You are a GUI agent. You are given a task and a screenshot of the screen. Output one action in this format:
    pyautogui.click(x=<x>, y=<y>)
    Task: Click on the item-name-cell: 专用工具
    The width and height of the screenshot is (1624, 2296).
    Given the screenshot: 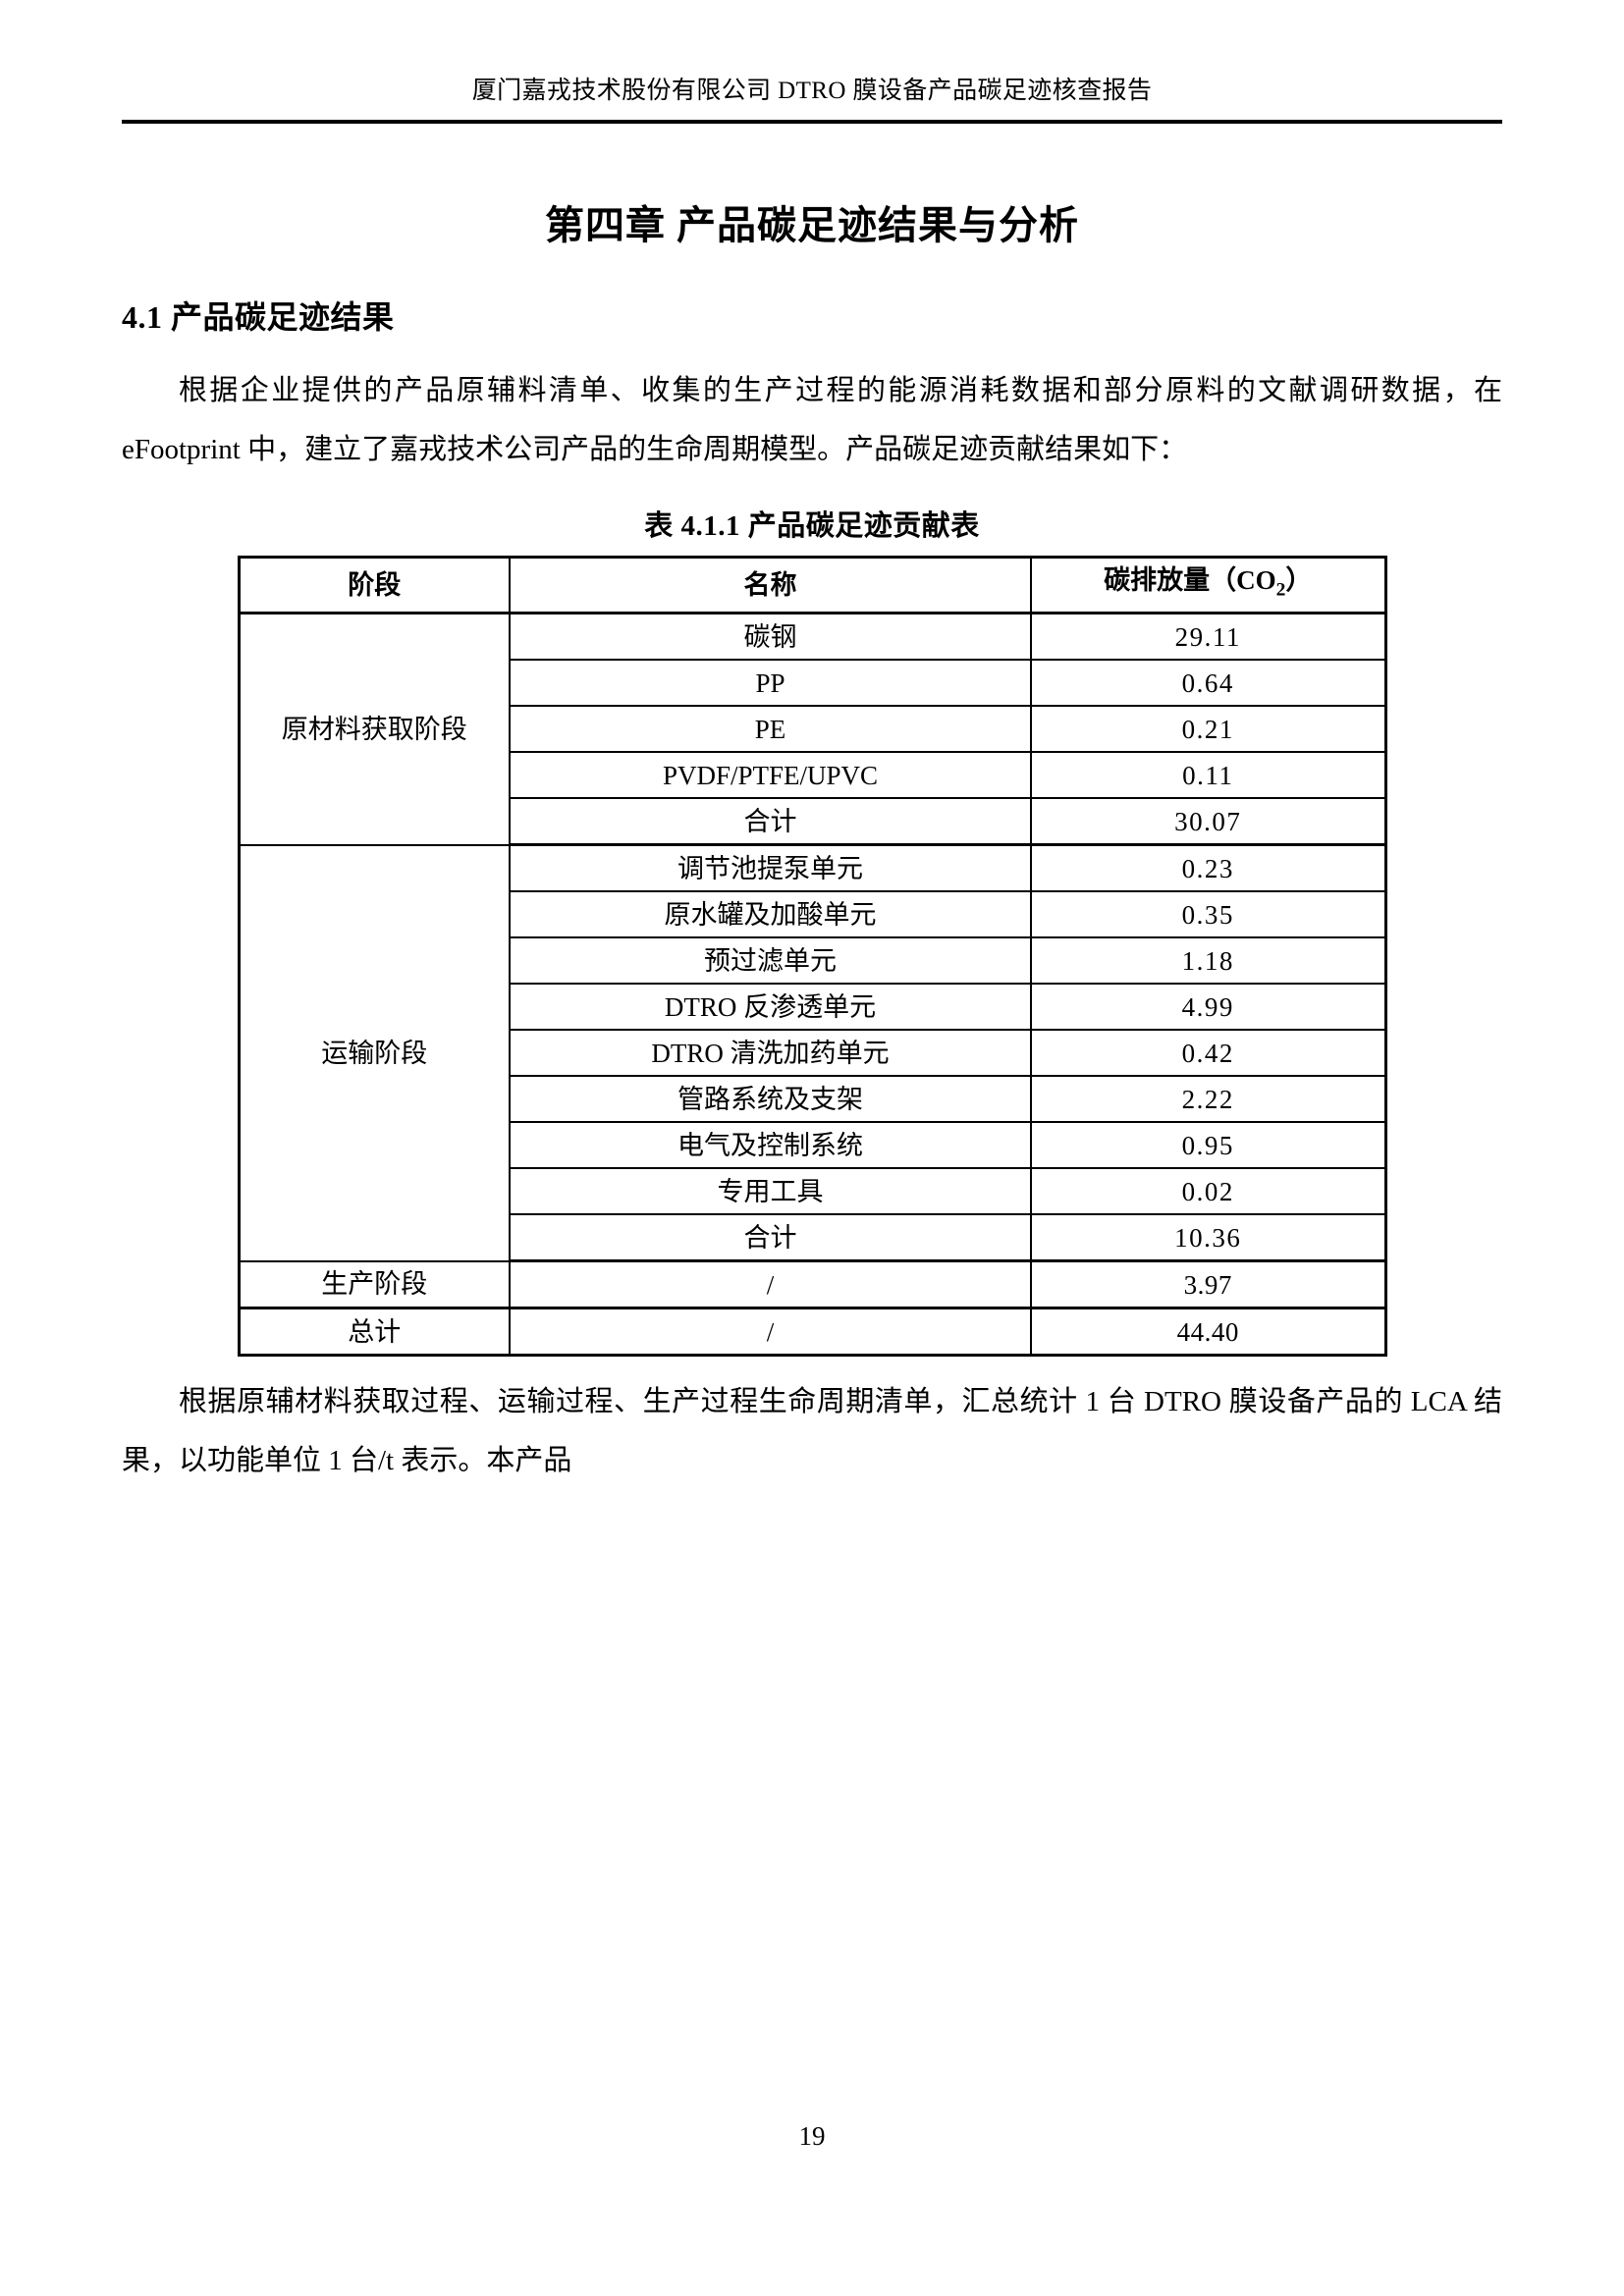 What is the action you would take?
    pyautogui.click(x=770, y=1191)
    